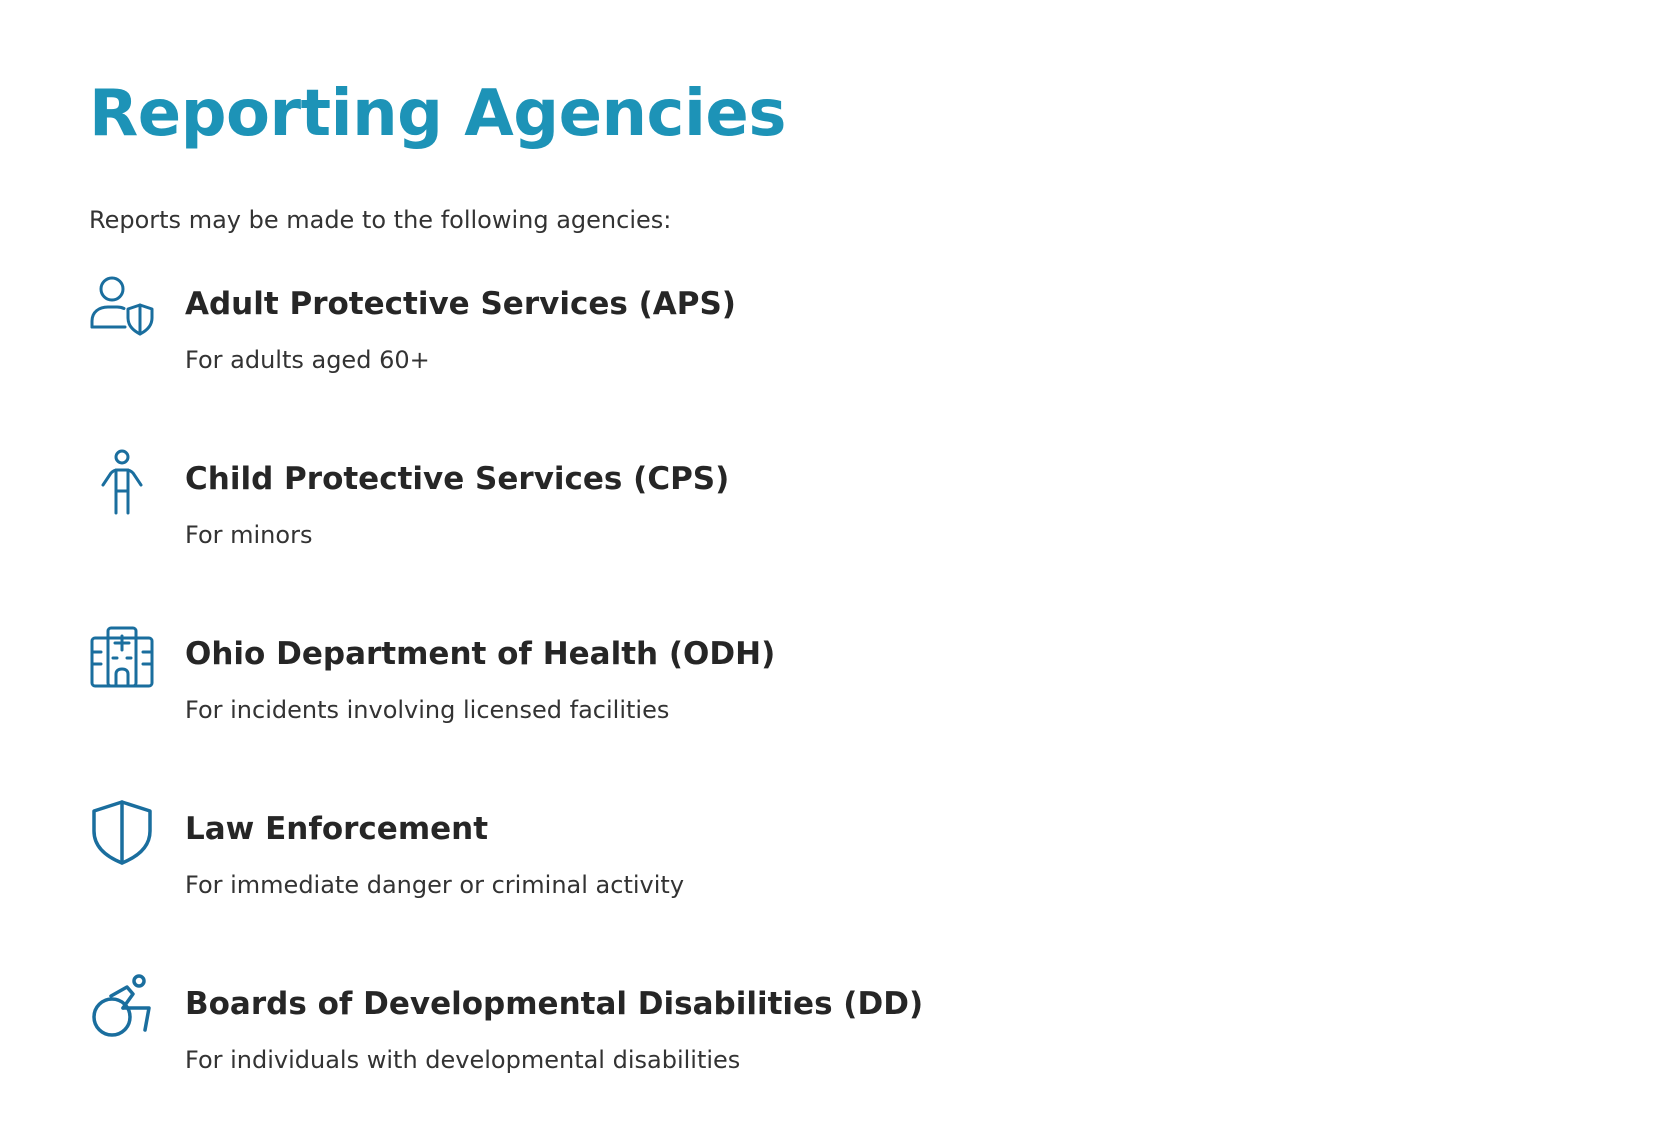 The width and height of the screenshot is (1680, 1145). What do you see at coordinates (460, 304) in the screenshot?
I see `agency-name: Adult Protective Services (APS)` at bounding box center [460, 304].